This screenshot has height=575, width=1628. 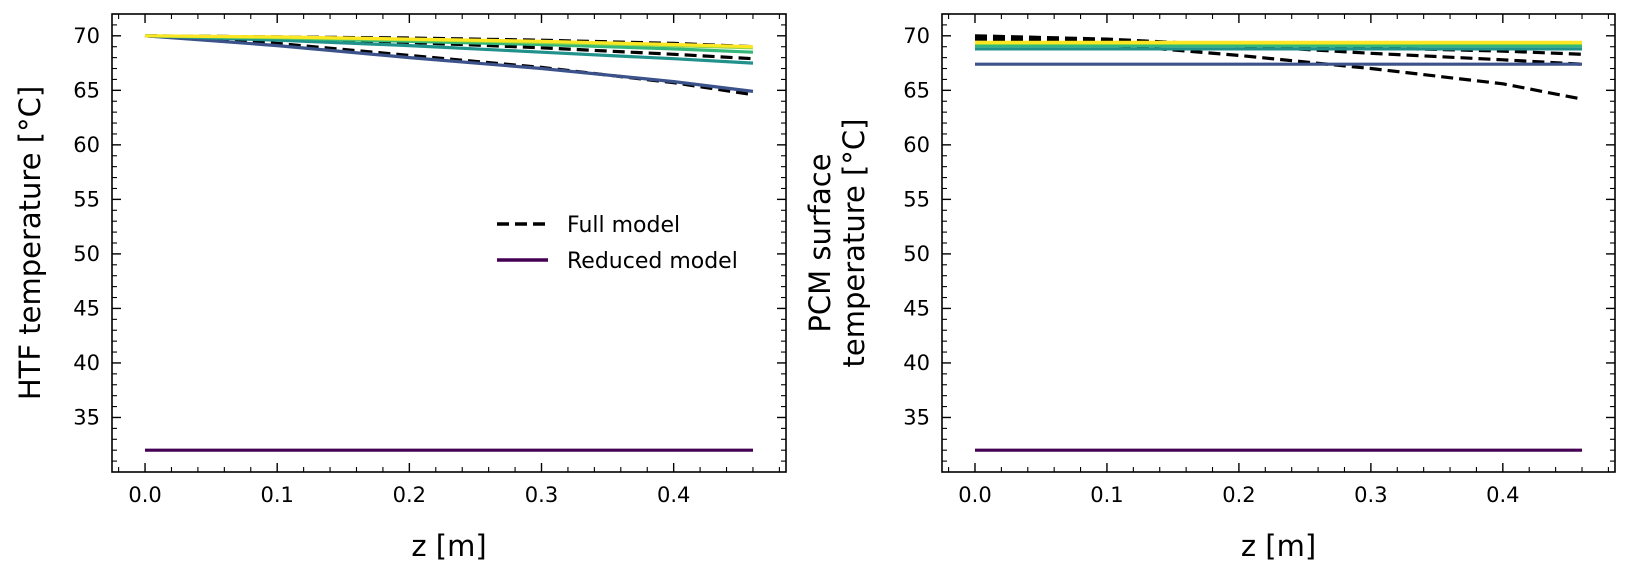 What do you see at coordinates (30, 243) in the screenshot?
I see `y-axis-label: HTF temperature [°C]` at bounding box center [30, 243].